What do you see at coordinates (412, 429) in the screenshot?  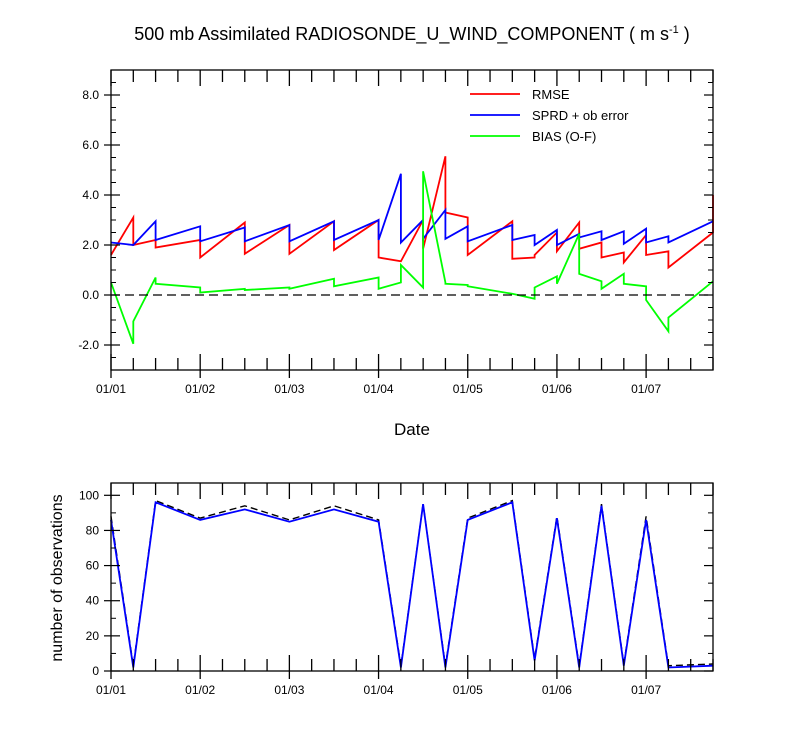 I see `x-axis-label: Date` at bounding box center [412, 429].